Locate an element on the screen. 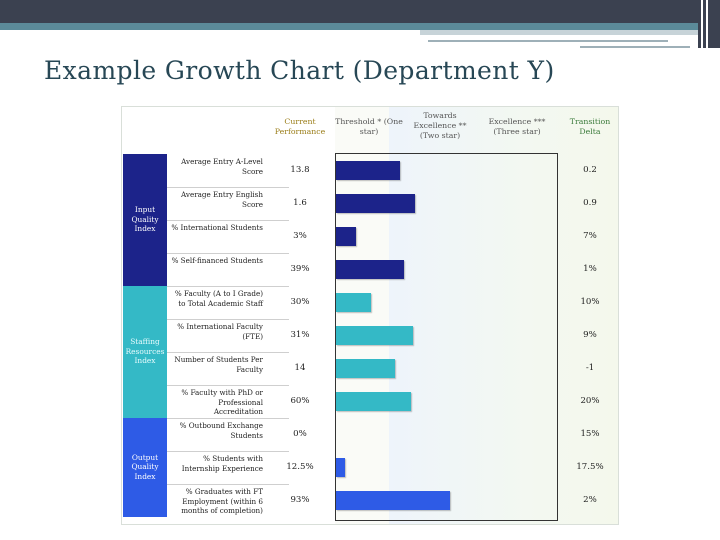  group-label: Output Quality Index is located at coordinates (145, 466).